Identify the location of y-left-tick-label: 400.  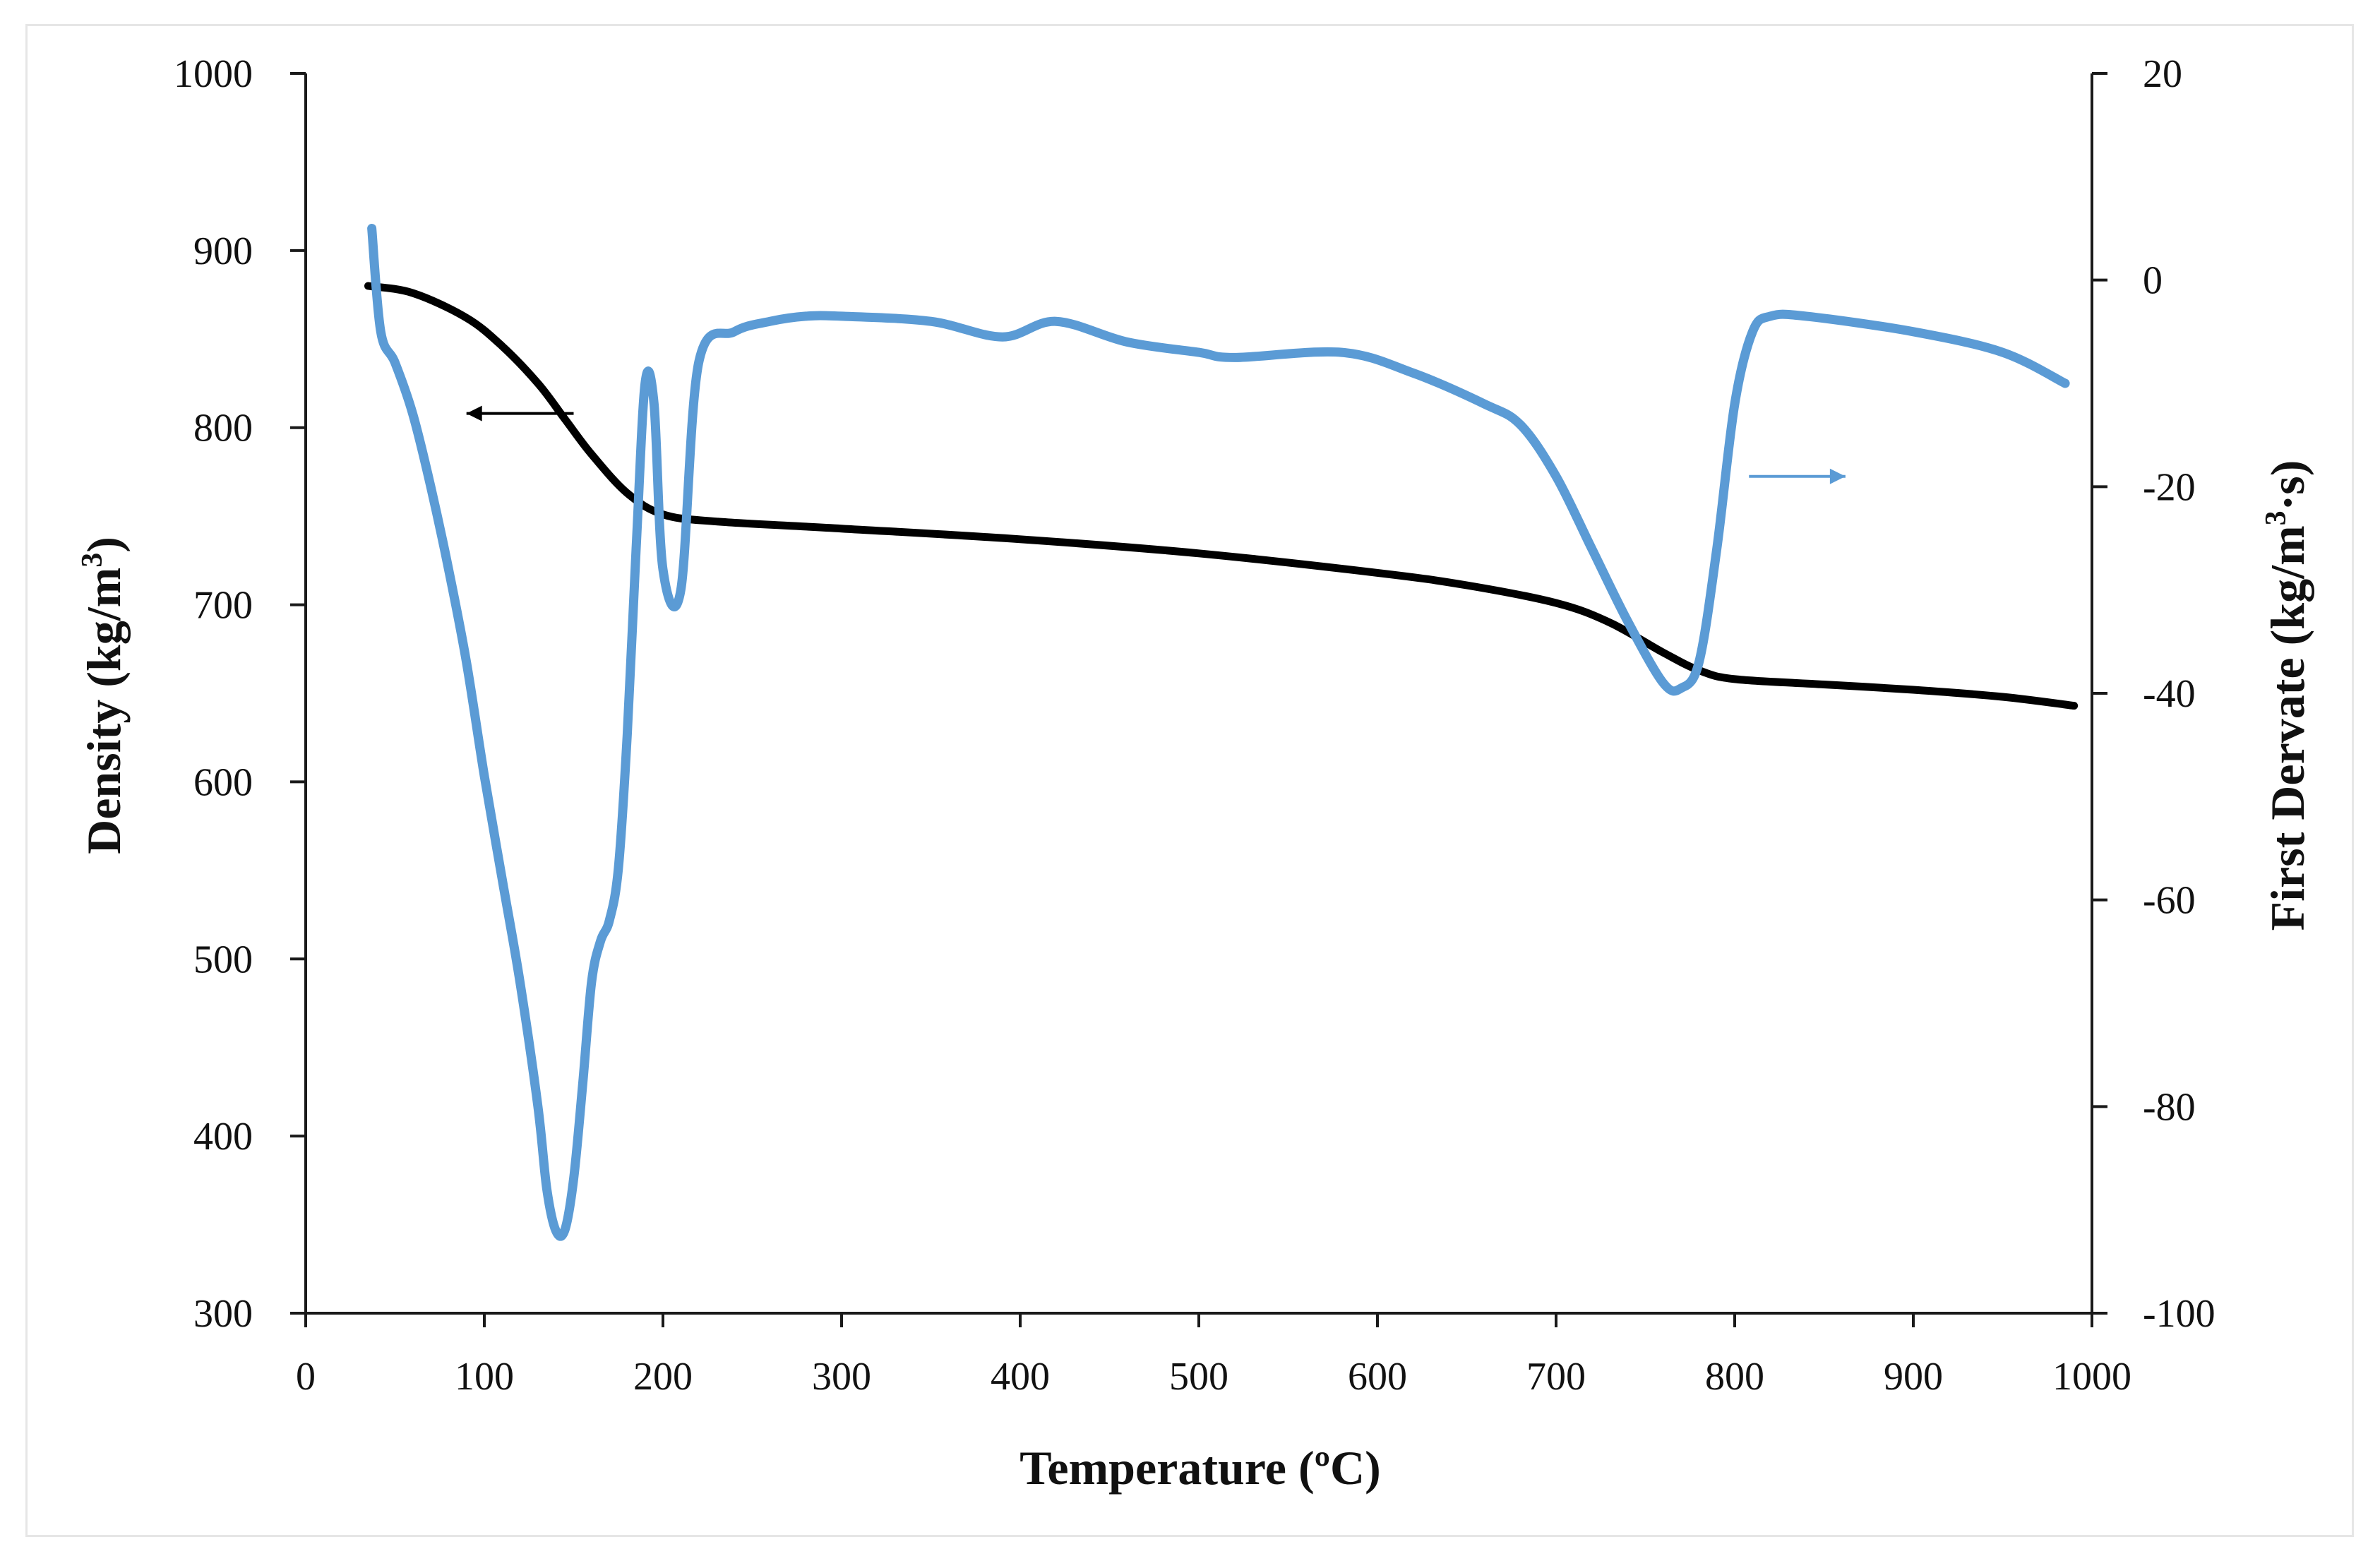
(223, 1137).